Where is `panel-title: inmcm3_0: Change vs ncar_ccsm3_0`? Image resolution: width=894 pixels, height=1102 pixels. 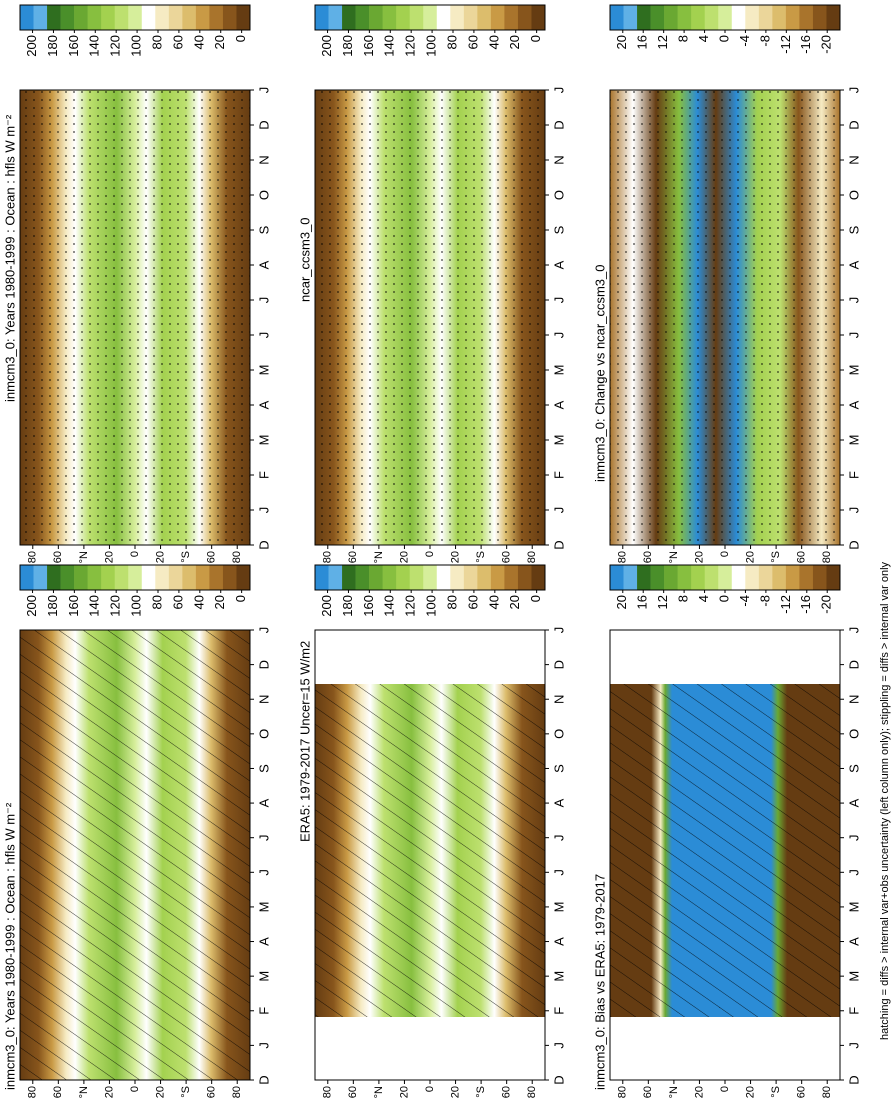 panel-title: inmcm3_0: Change vs ncar_ccsm3_0 is located at coordinates (599, 374).